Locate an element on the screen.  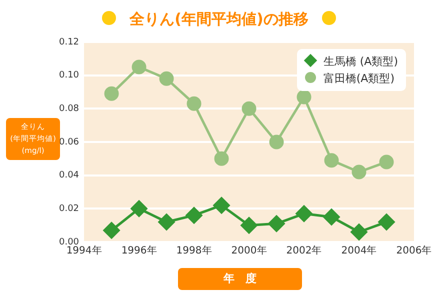
y-tick-label: 0.04 is located at coordinates (69, 175).